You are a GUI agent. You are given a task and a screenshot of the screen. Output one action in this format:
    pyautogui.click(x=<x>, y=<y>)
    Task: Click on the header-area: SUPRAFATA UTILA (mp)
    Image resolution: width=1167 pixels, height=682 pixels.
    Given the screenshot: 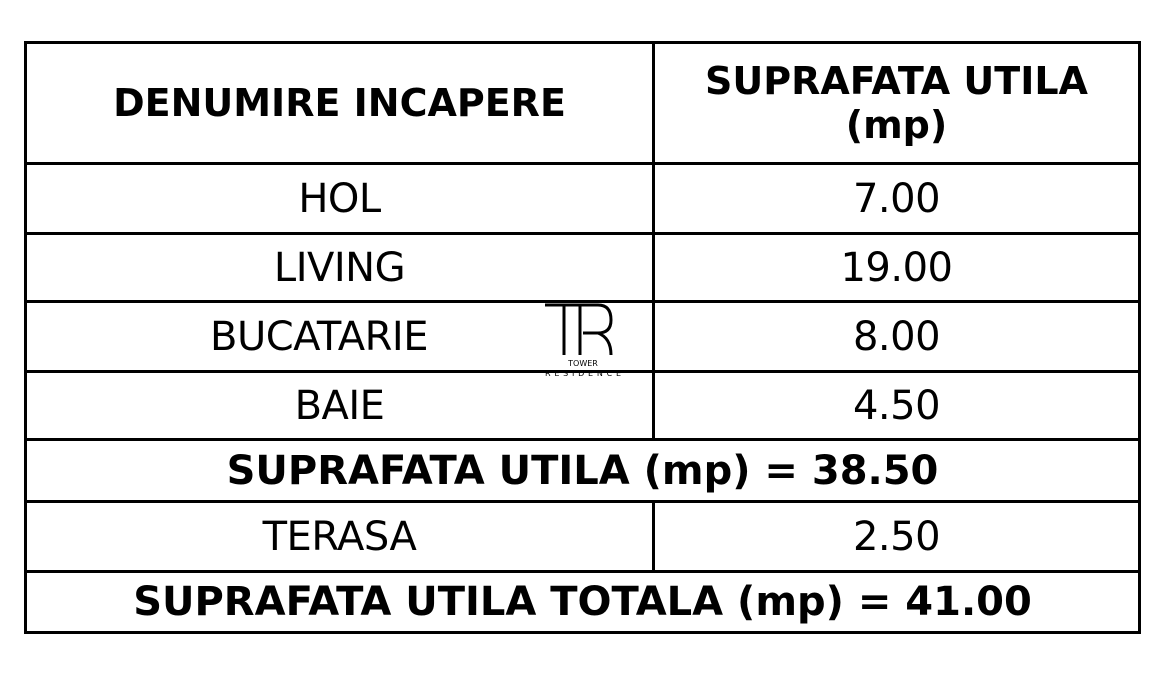 What is the action you would take?
    pyautogui.click(x=896, y=103)
    